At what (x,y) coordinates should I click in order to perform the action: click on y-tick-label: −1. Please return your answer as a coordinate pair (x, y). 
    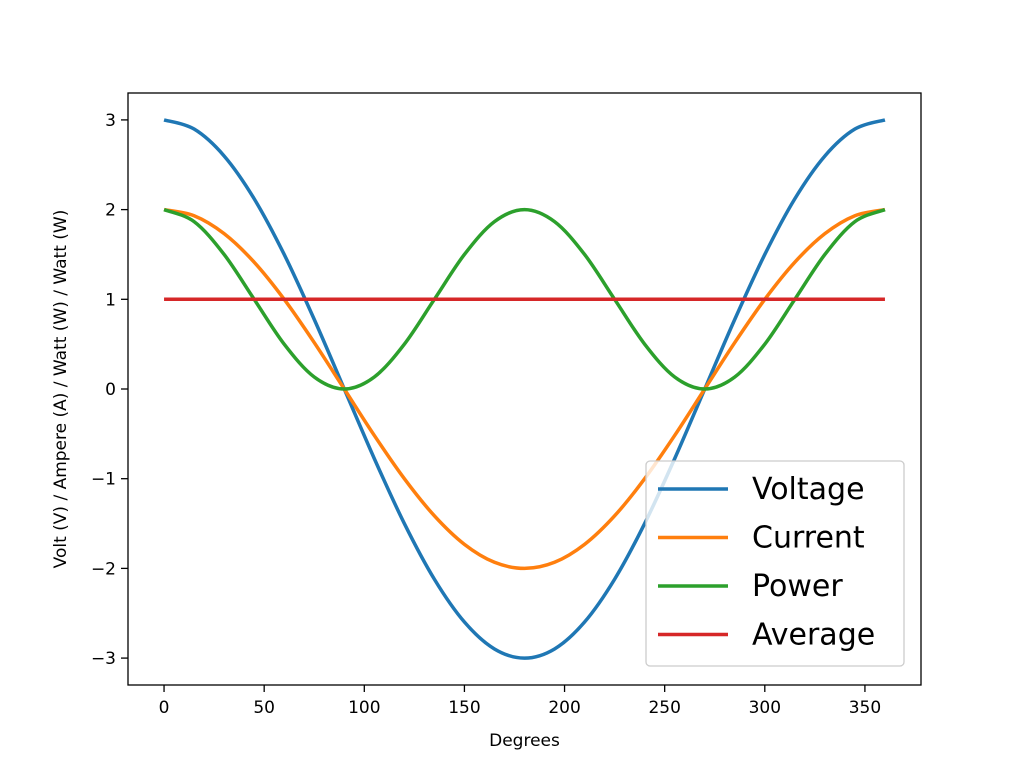
    Looking at the image, I should click on (103, 480).